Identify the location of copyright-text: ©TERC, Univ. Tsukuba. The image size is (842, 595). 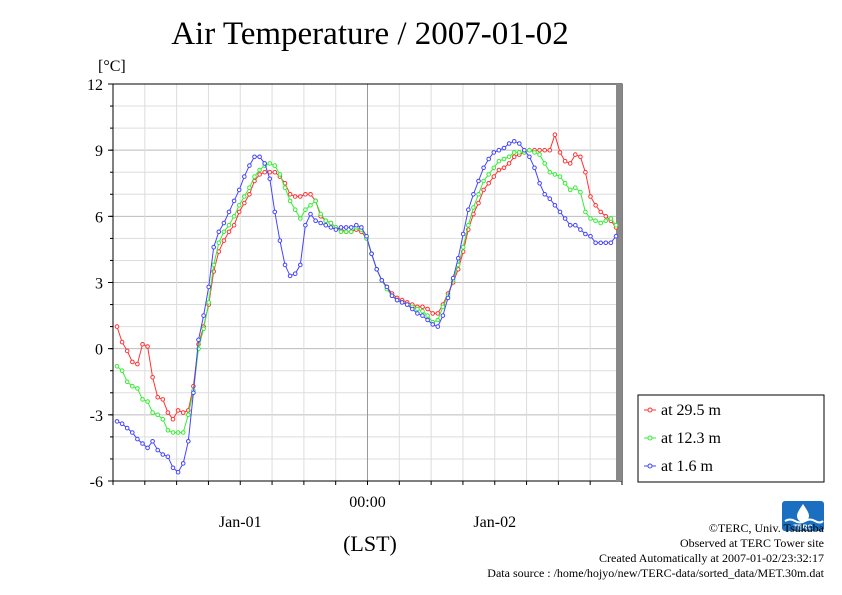
(766, 528).